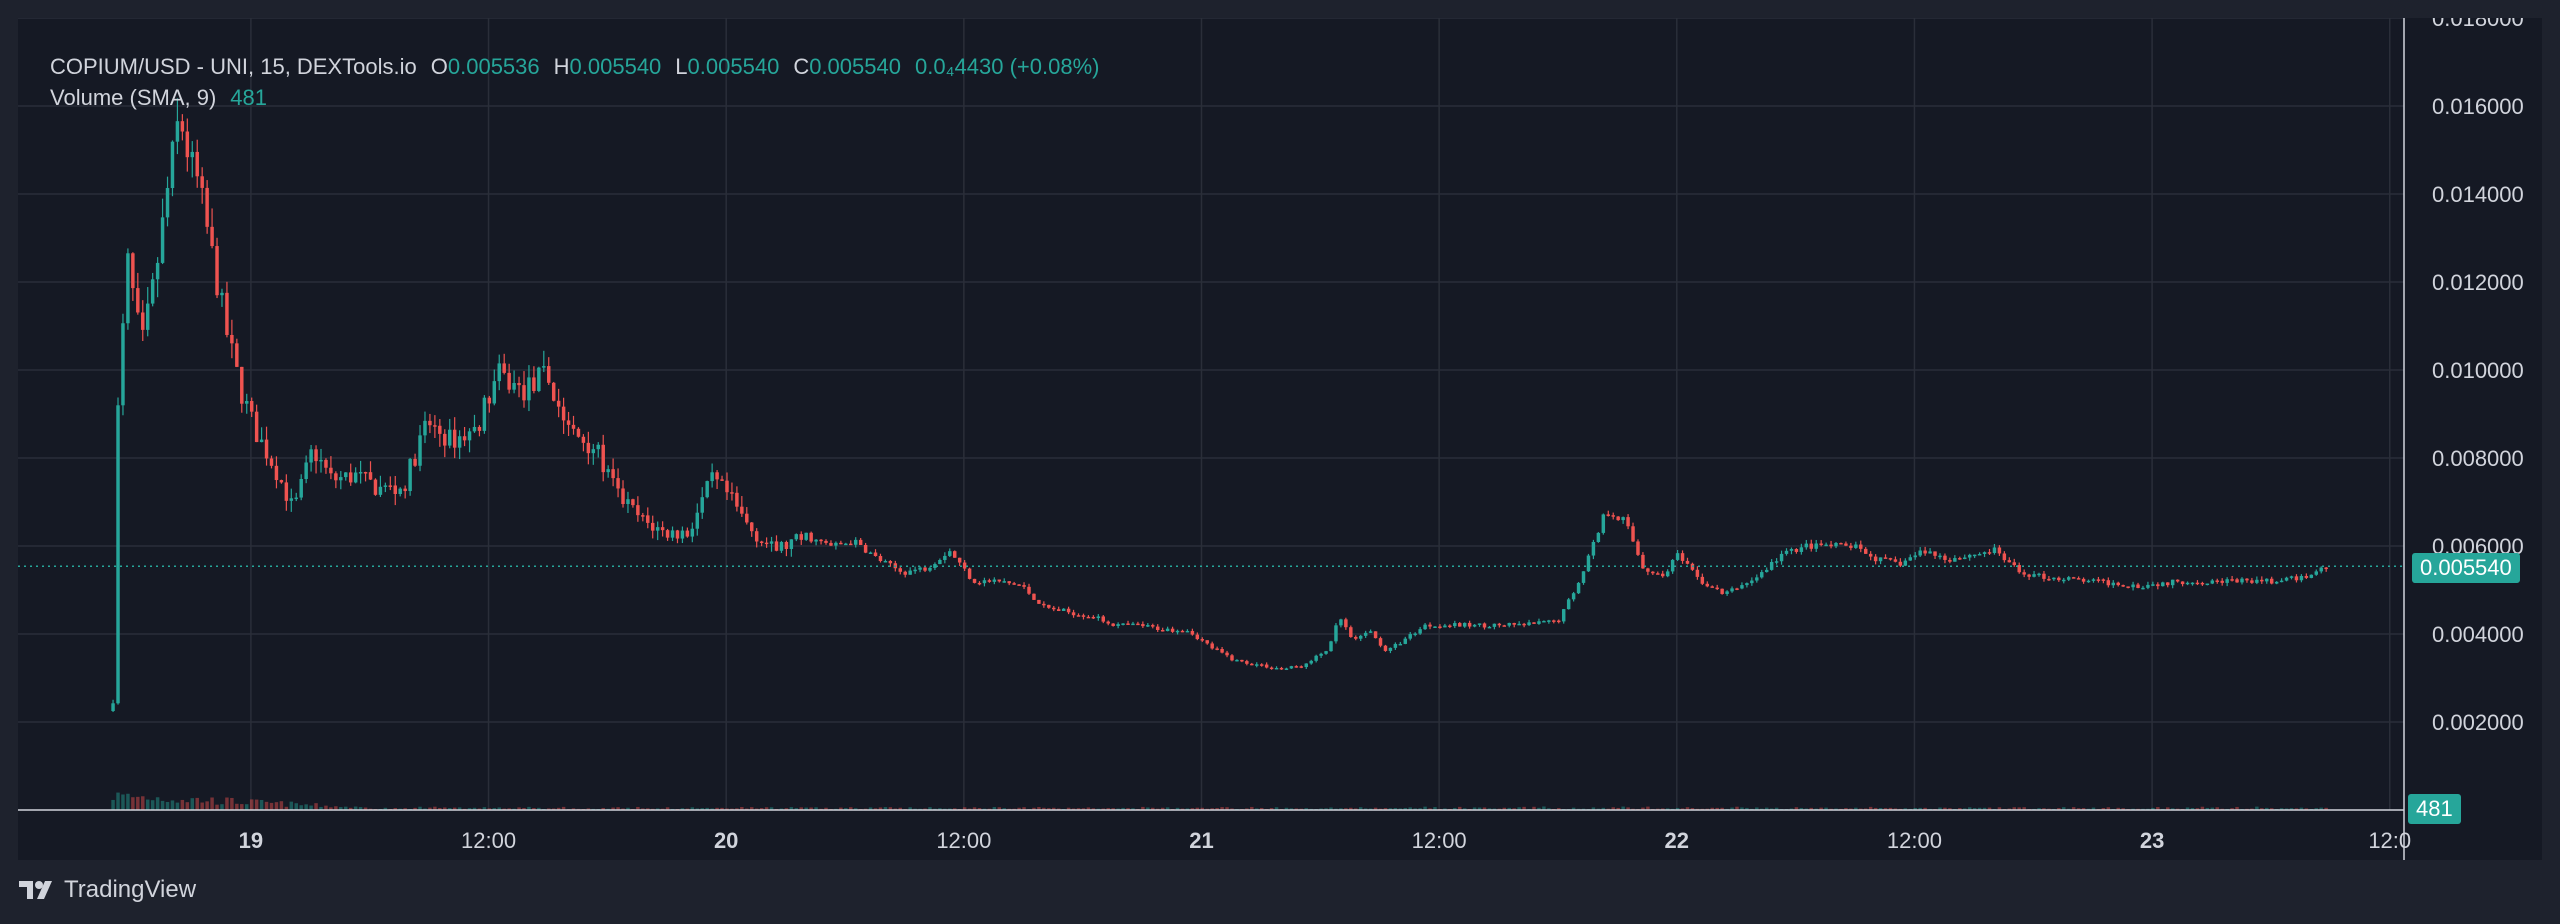 The height and width of the screenshot is (924, 2560). What do you see at coordinates (233, 66) in the screenshot?
I see `symbol-title: COPIUM/USD - UNI, 15, DEXTools.io` at bounding box center [233, 66].